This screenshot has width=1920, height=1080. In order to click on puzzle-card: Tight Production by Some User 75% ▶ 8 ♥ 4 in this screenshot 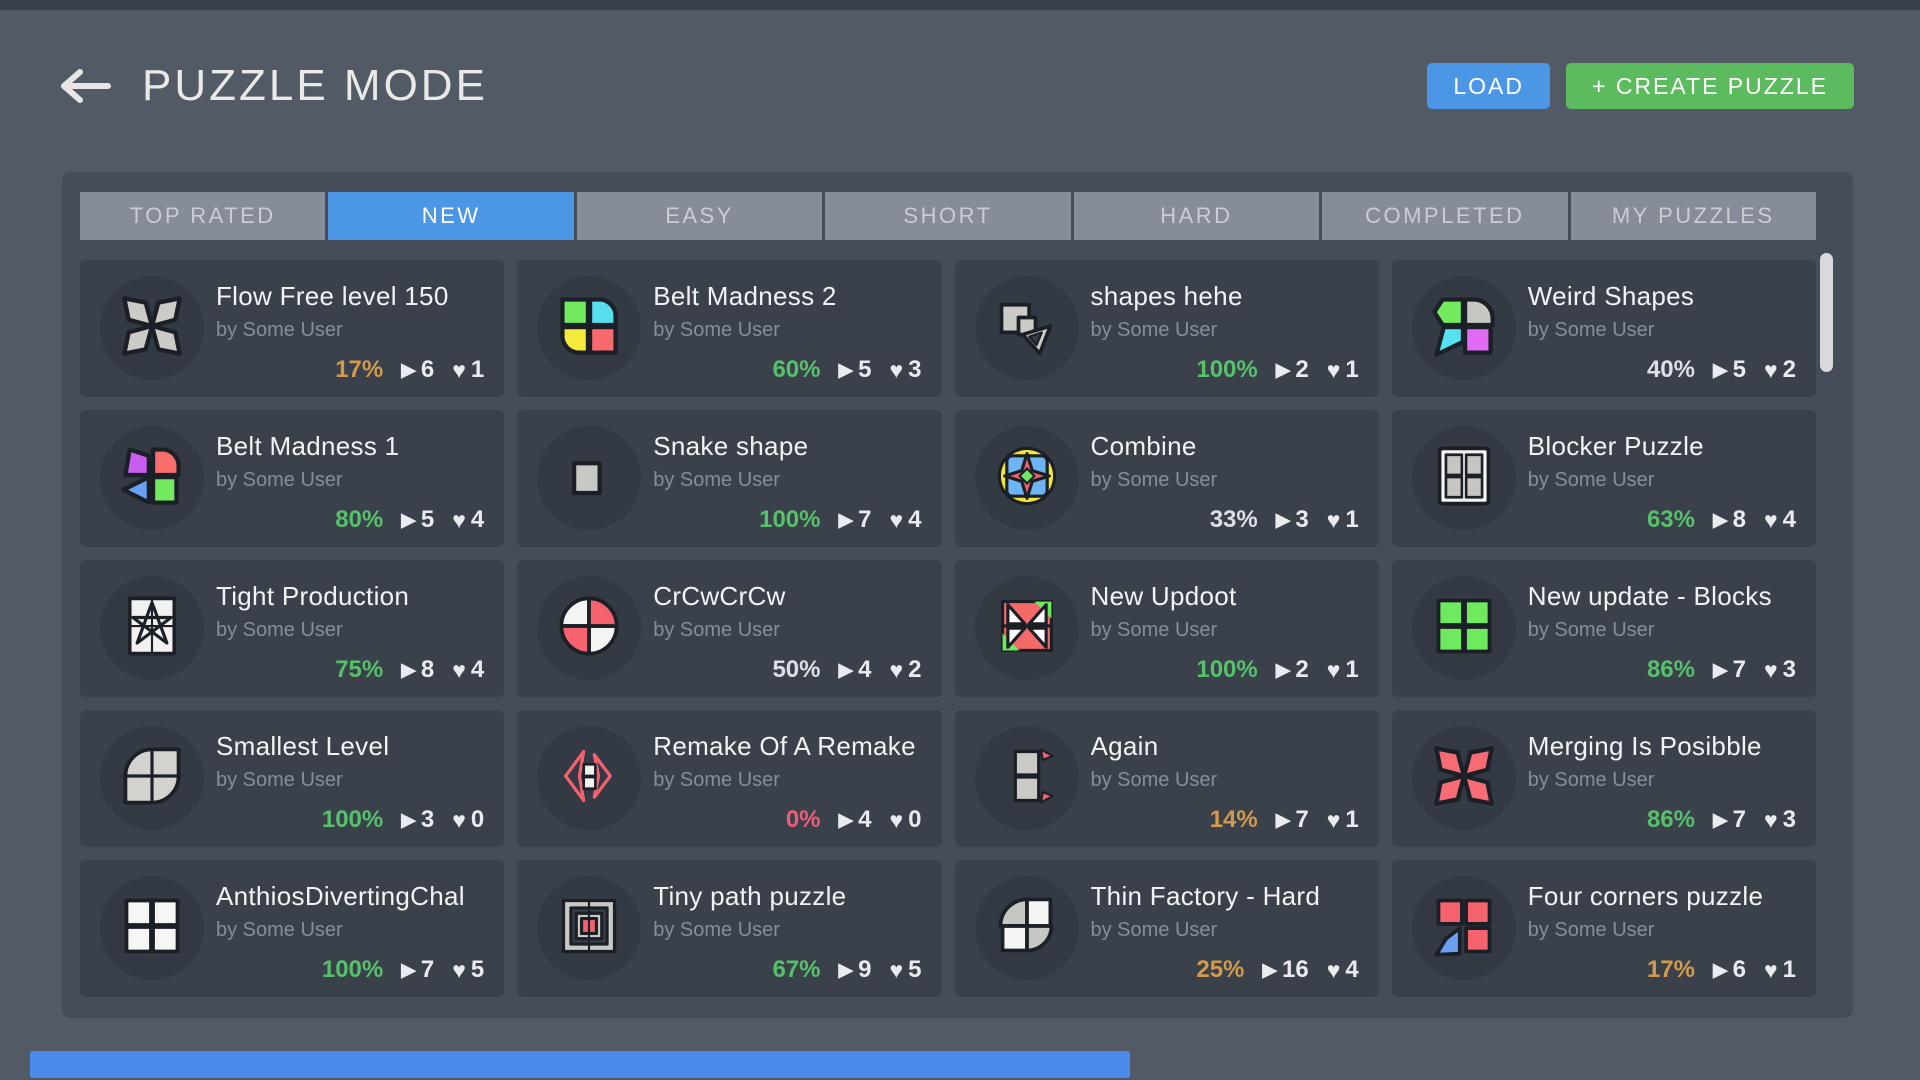, I will do `click(292, 628)`.